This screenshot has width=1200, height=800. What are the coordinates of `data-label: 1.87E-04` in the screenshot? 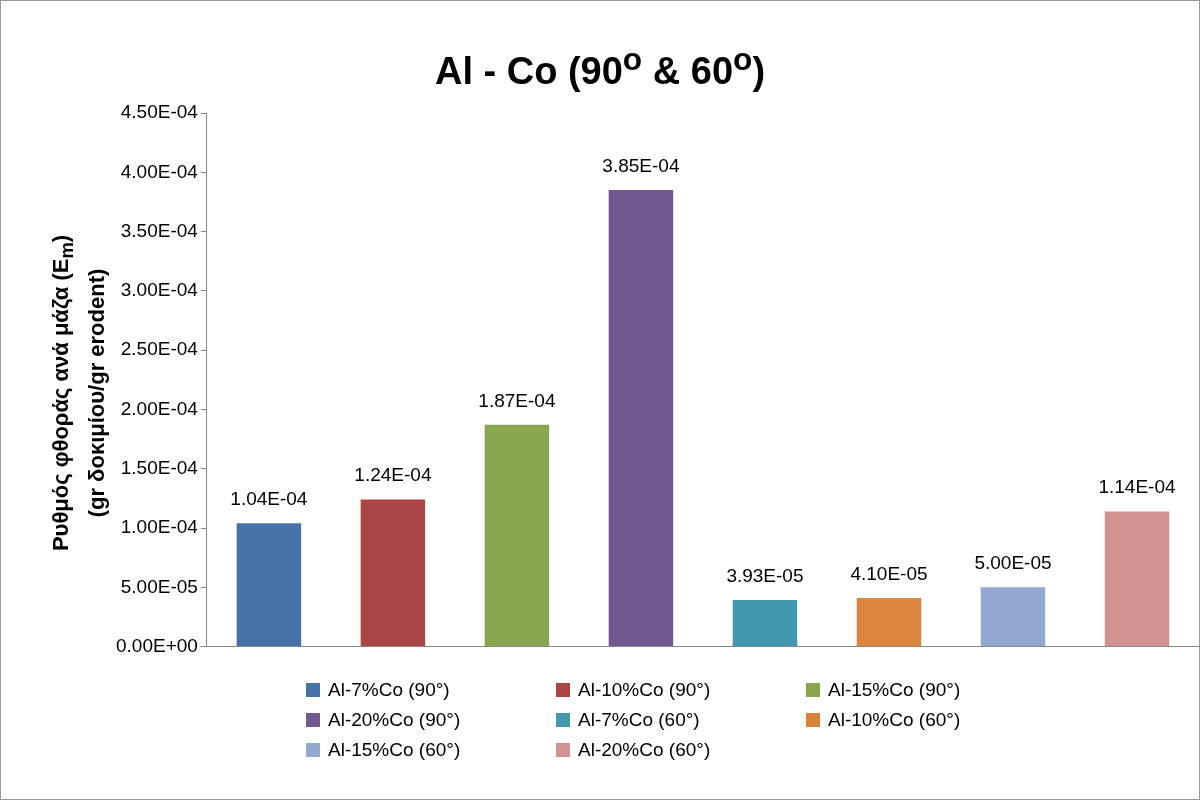 It's located at (517, 400).